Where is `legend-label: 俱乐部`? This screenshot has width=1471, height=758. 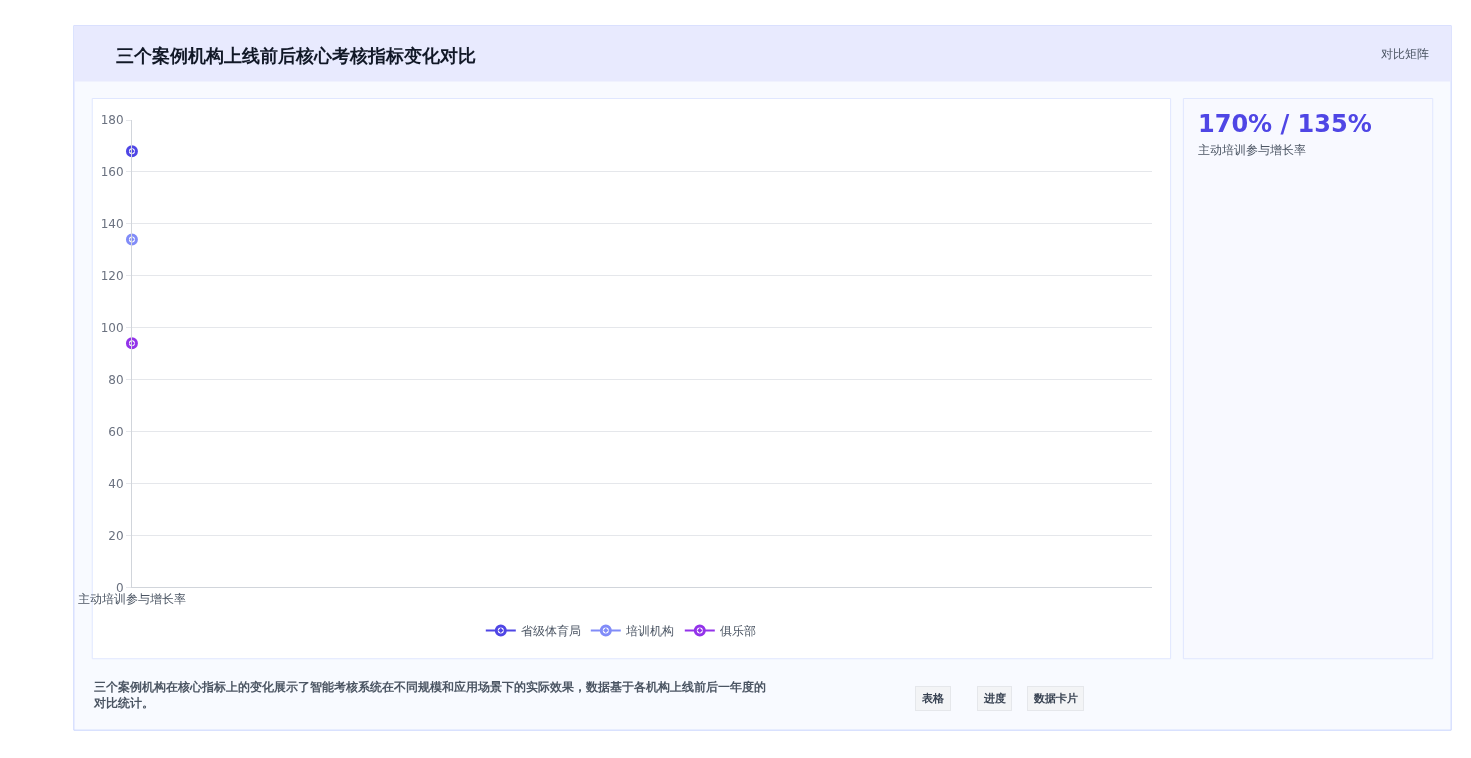 legend-label: 俱乐部 is located at coordinates (737, 631).